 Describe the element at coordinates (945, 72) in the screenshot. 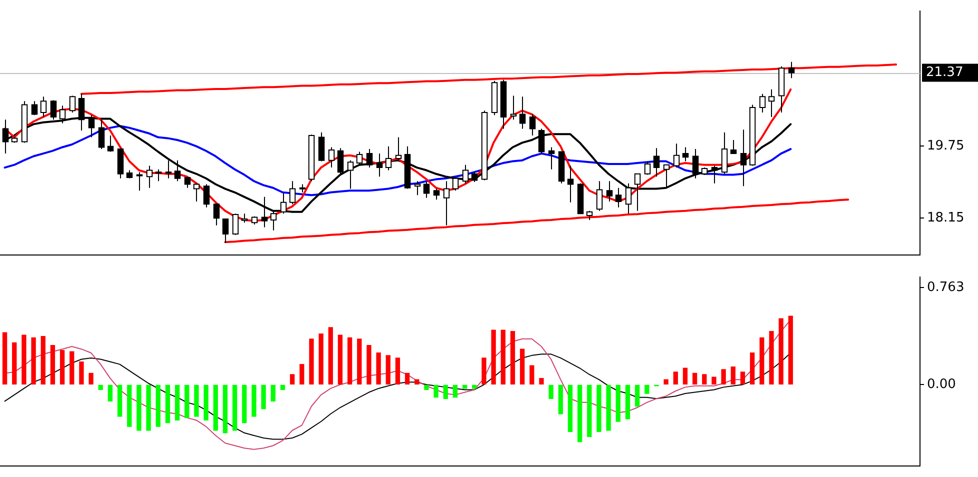

I see `ref-line-label: 21.37` at that location.